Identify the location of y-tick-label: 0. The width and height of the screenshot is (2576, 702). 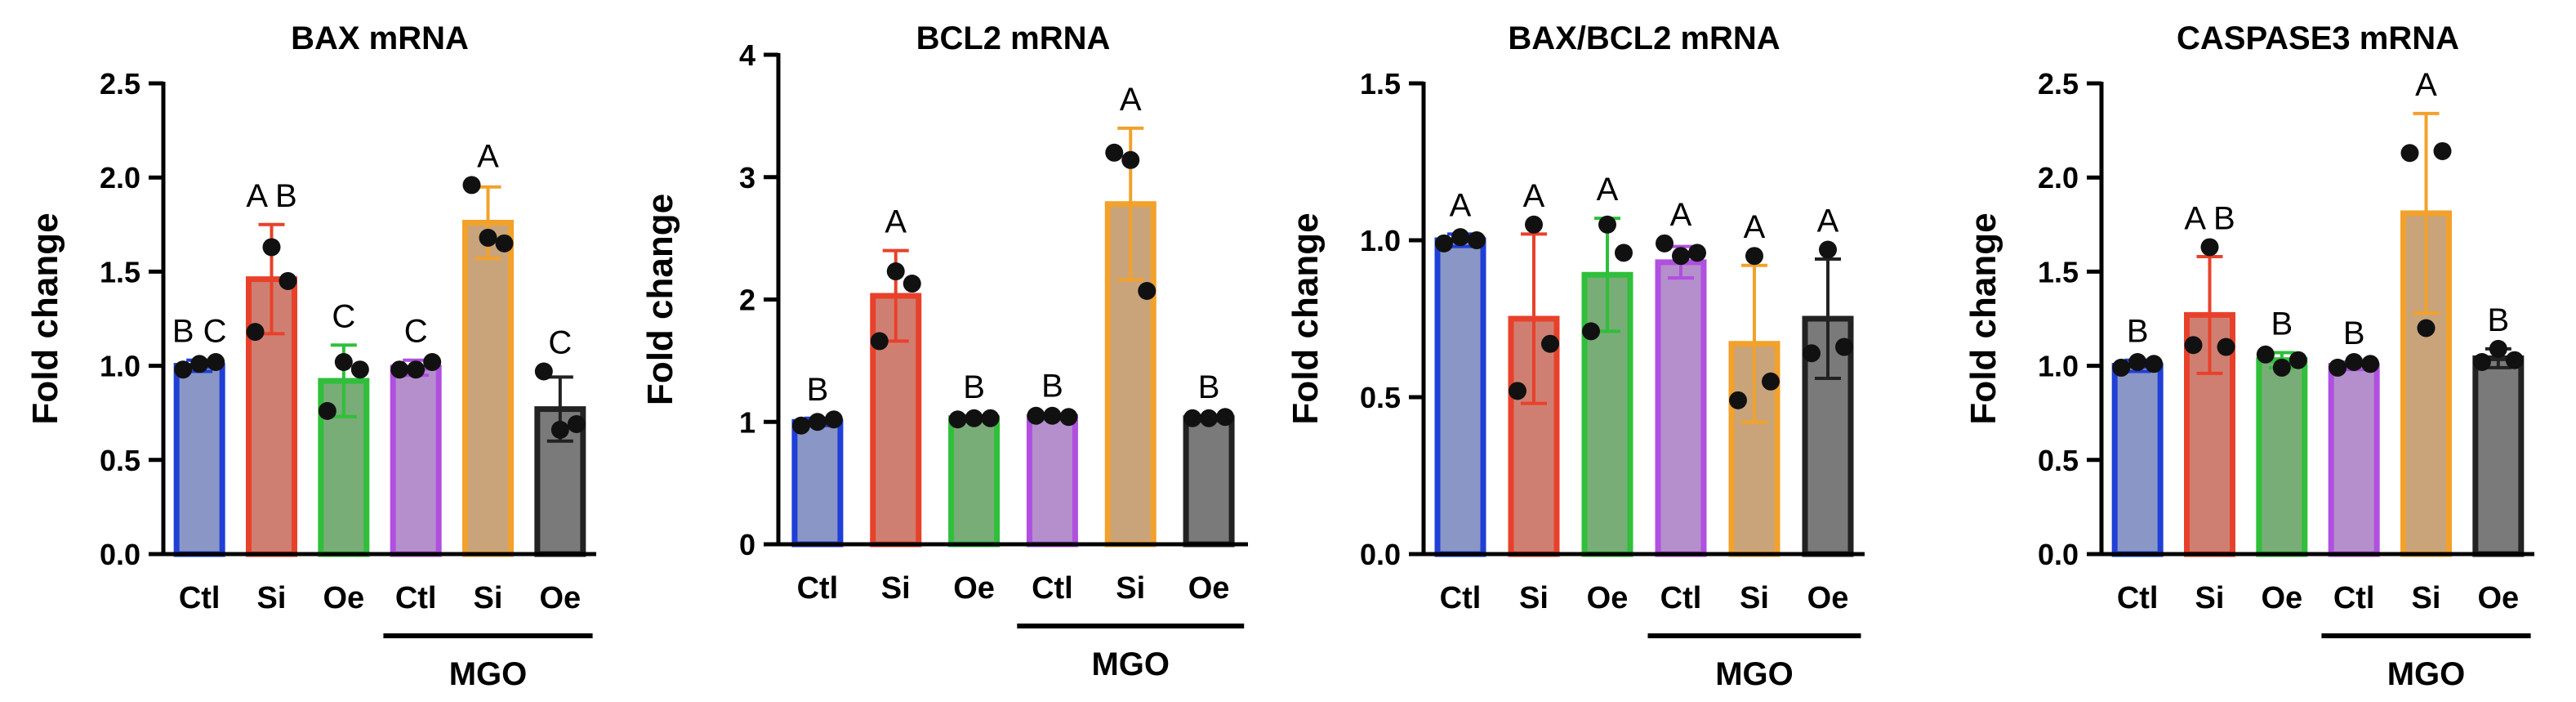
(747, 544).